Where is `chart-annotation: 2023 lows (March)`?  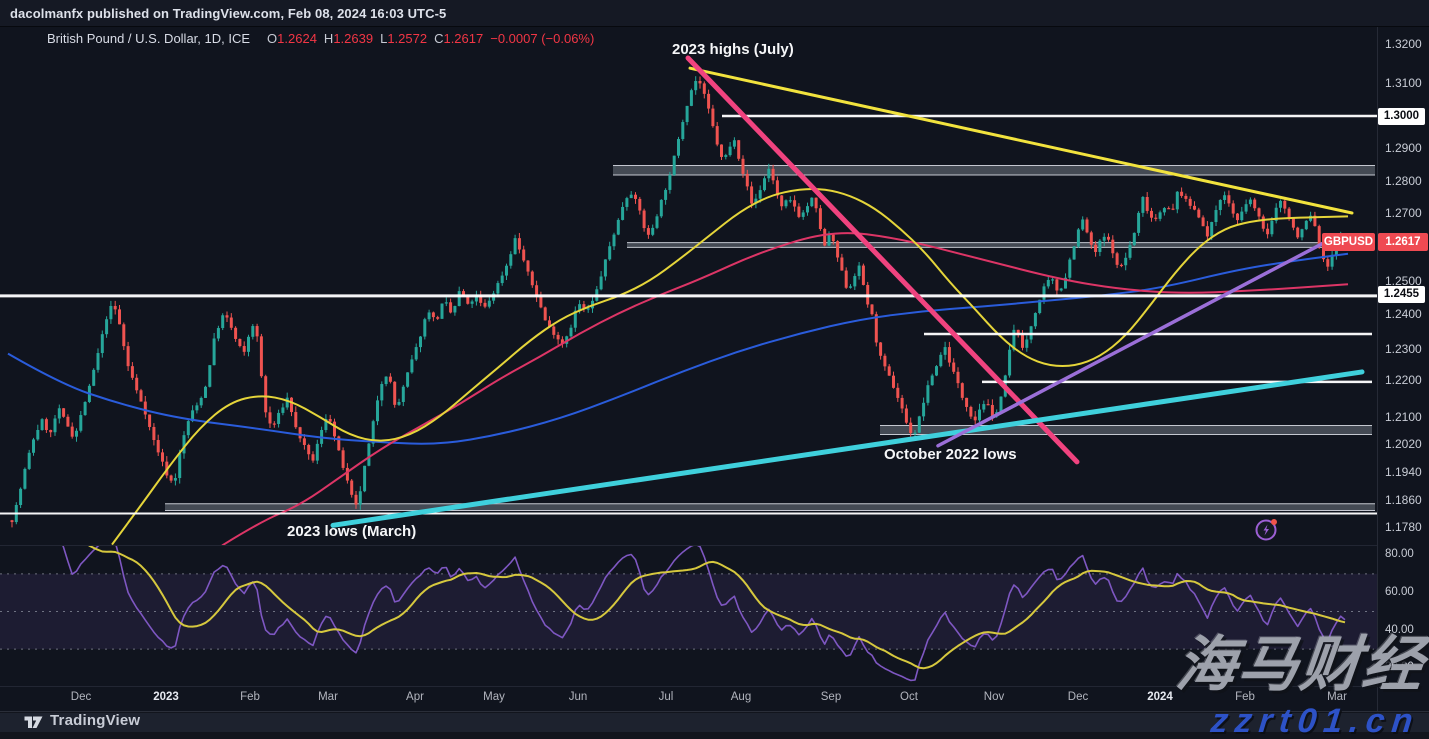 chart-annotation: 2023 lows (March) is located at coordinates (352, 531).